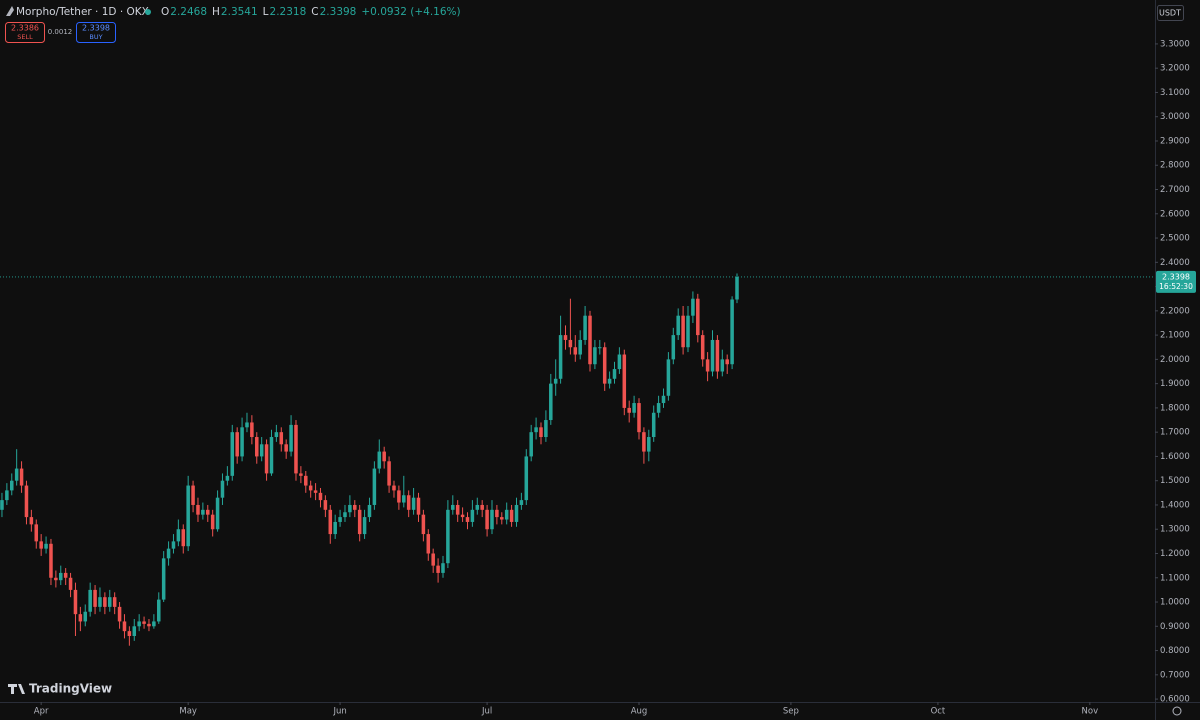 Image resolution: width=1200 pixels, height=720 pixels. Describe the element at coordinates (1175, 554) in the screenshot. I see `y-tick-label: 1.2000` at that location.